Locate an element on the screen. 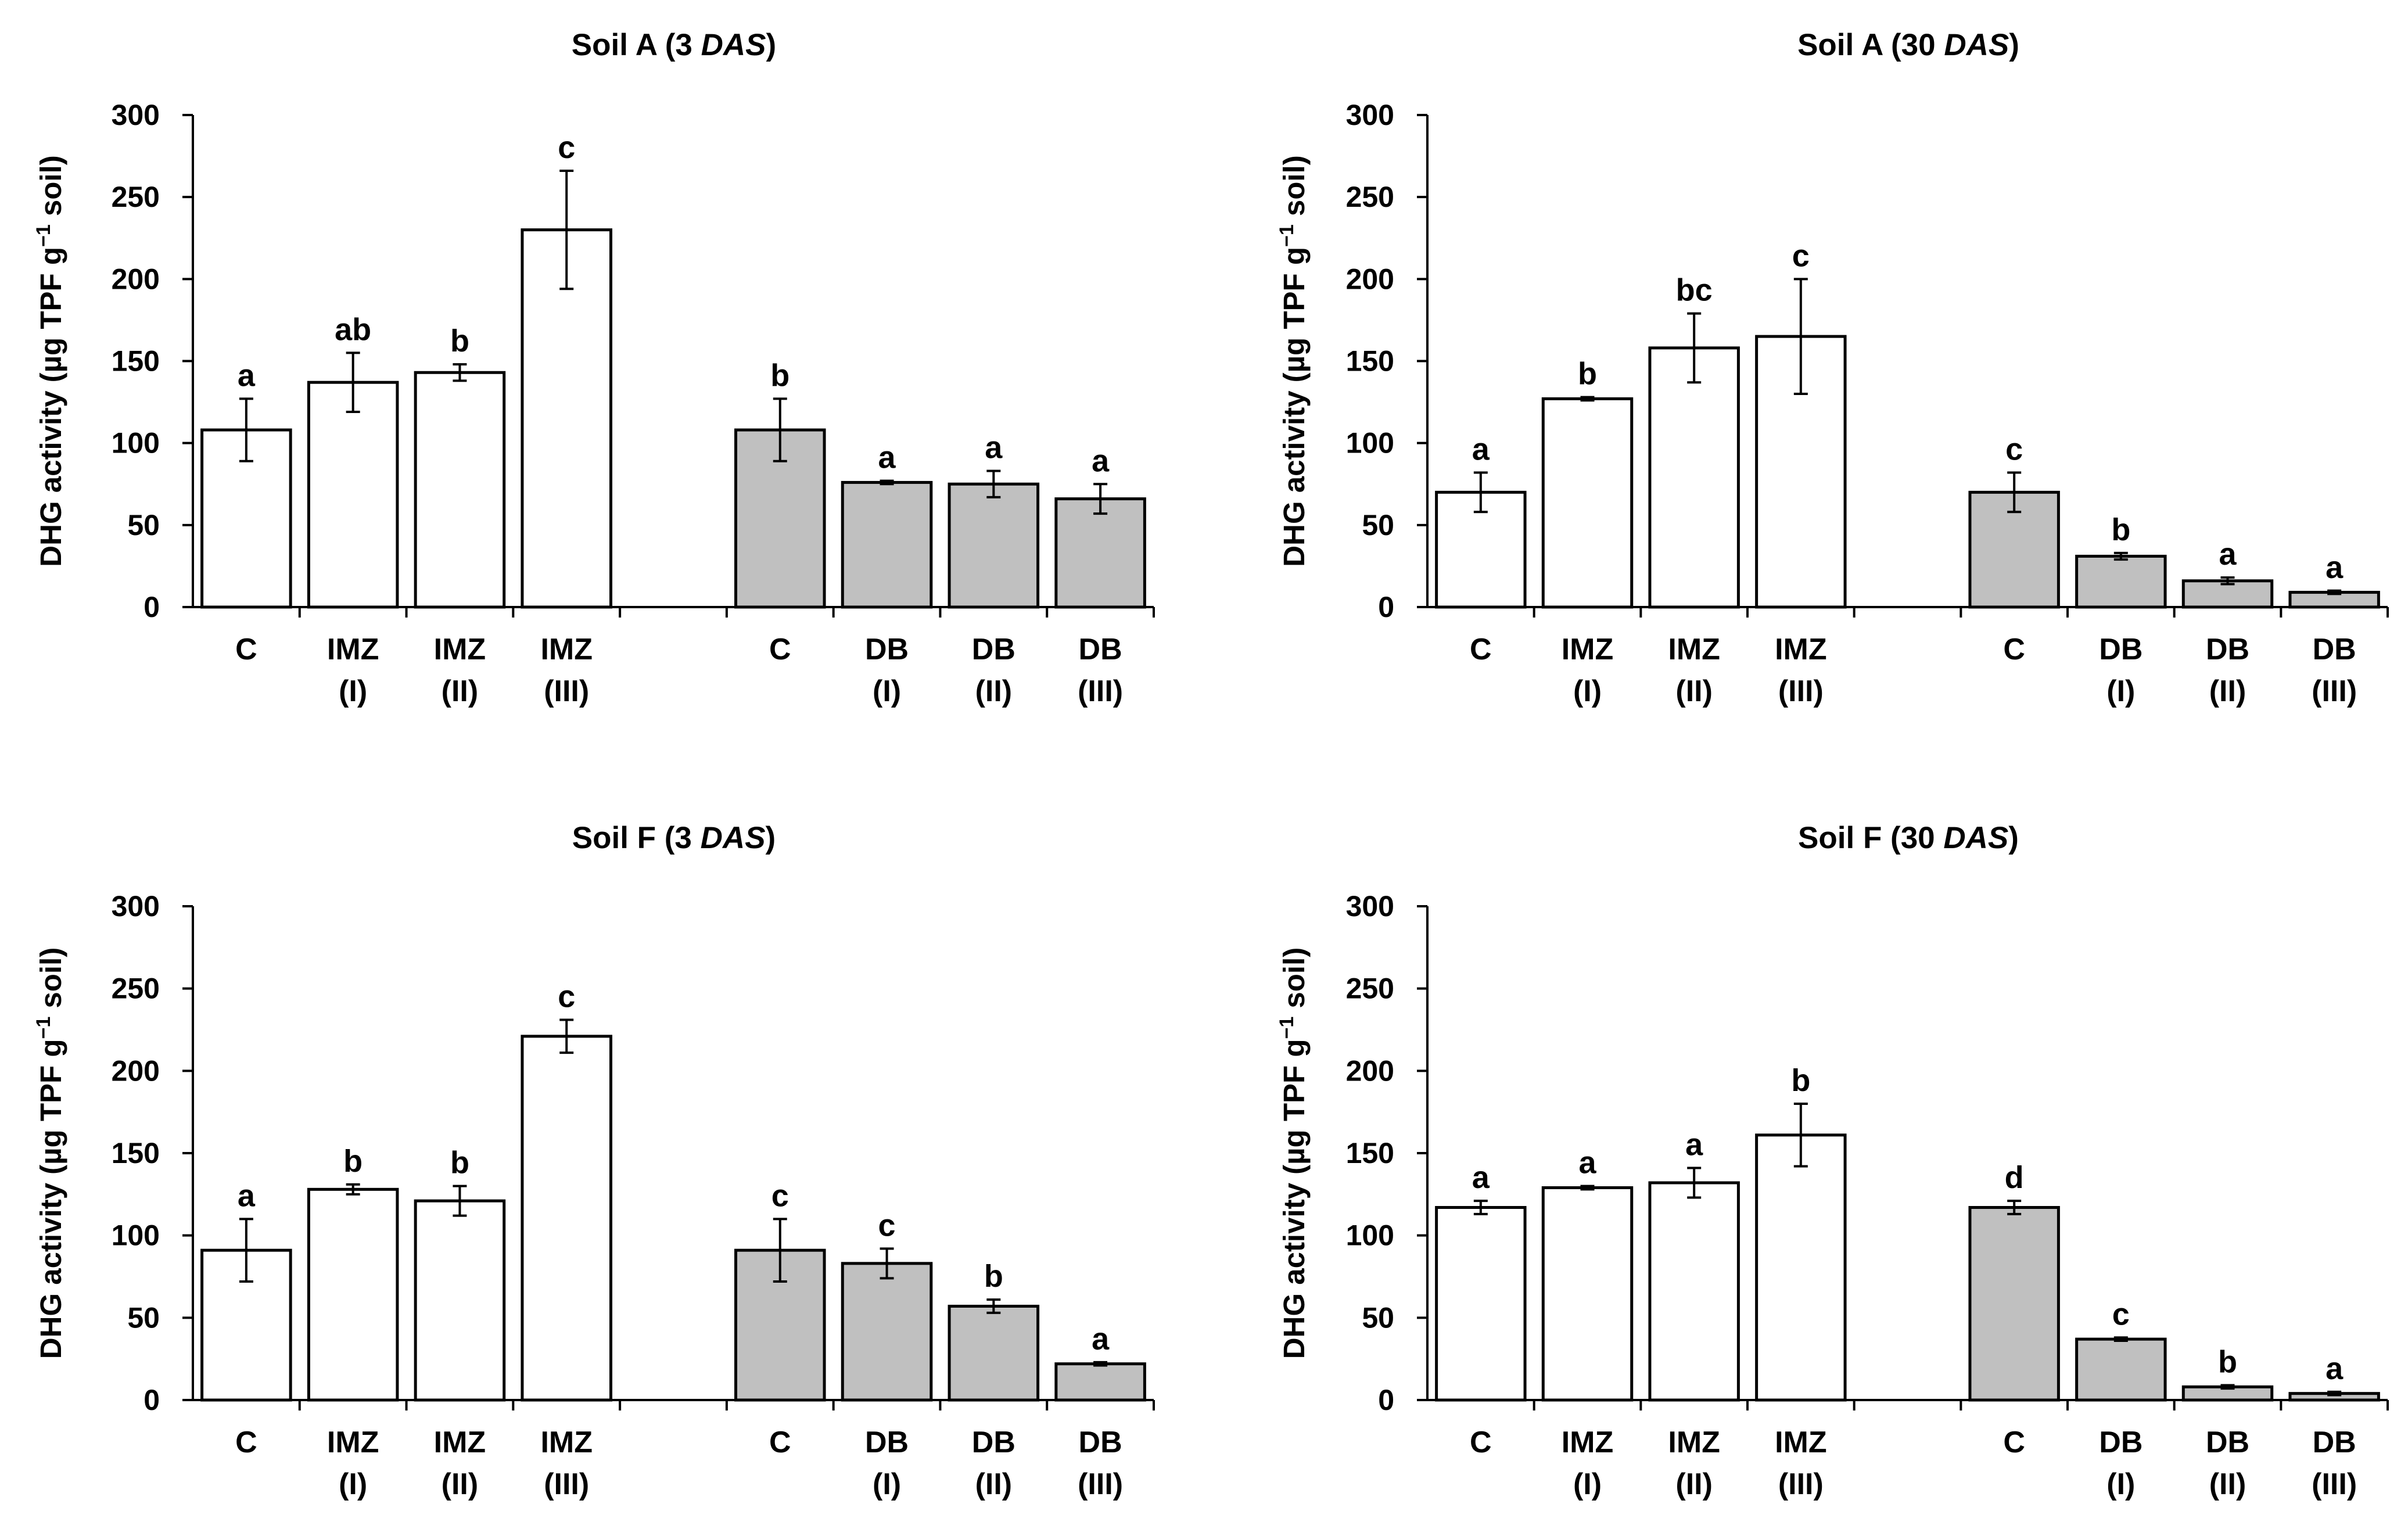  chart-title: Soil F (30 DAS) is located at coordinates (1908, 838).